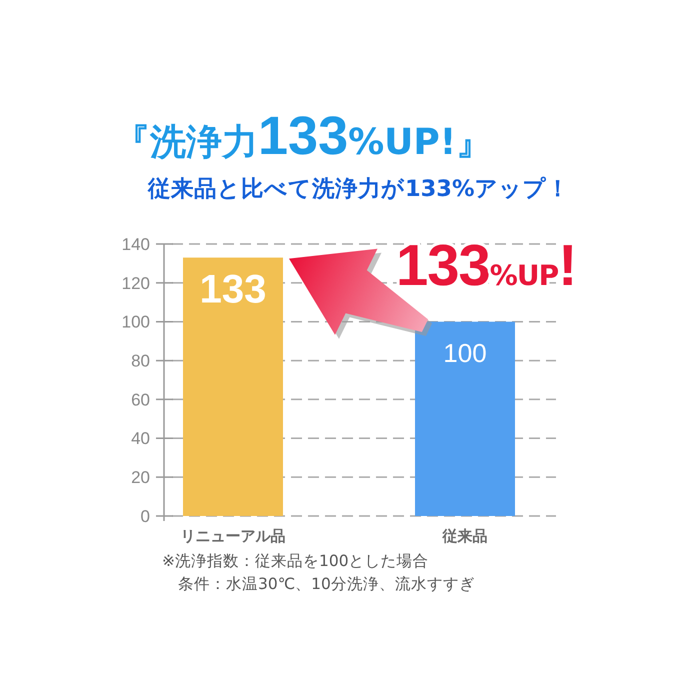 The width and height of the screenshot is (700, 700). I want to click on chart-title: 『洗浄力133%UP!』, so click(303, 136).